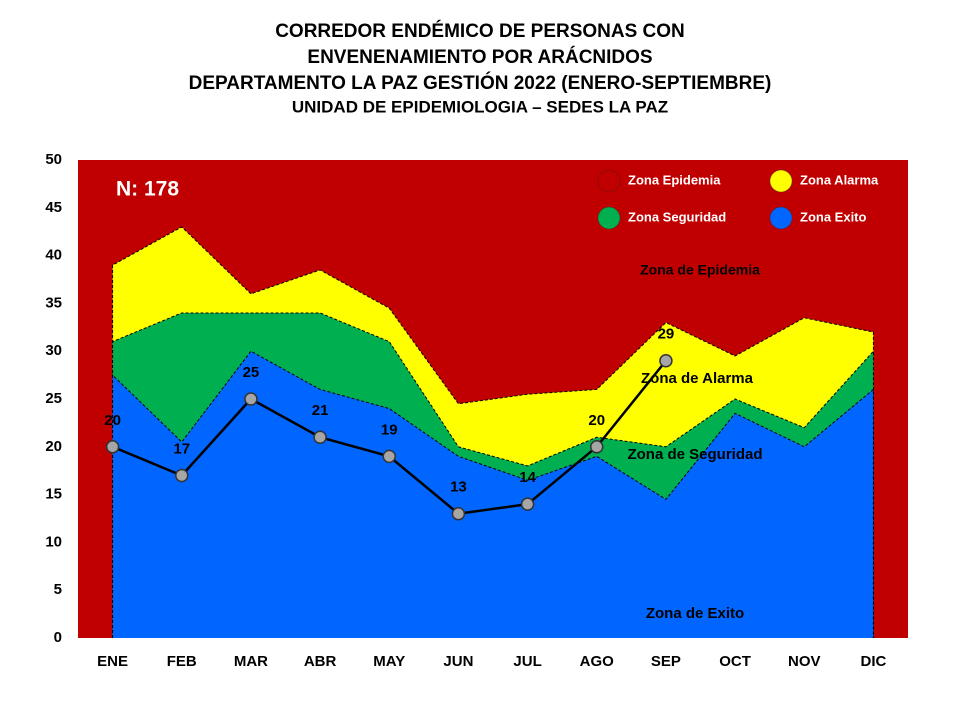  Describe the element at coordinates (833, 216) in the screenshot. I see `legend-label: Zona Exito` at that location.